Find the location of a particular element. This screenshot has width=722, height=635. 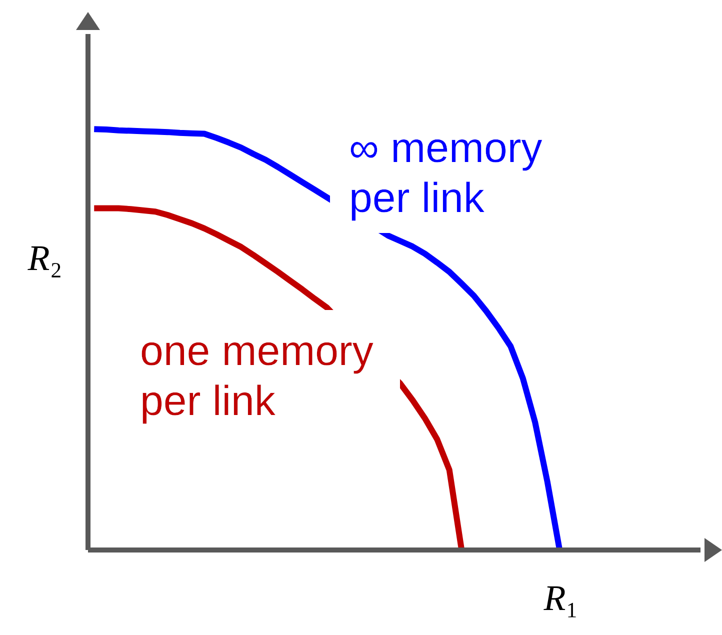

series-label: ∞ memory per link is located at coordinates (445, 172).